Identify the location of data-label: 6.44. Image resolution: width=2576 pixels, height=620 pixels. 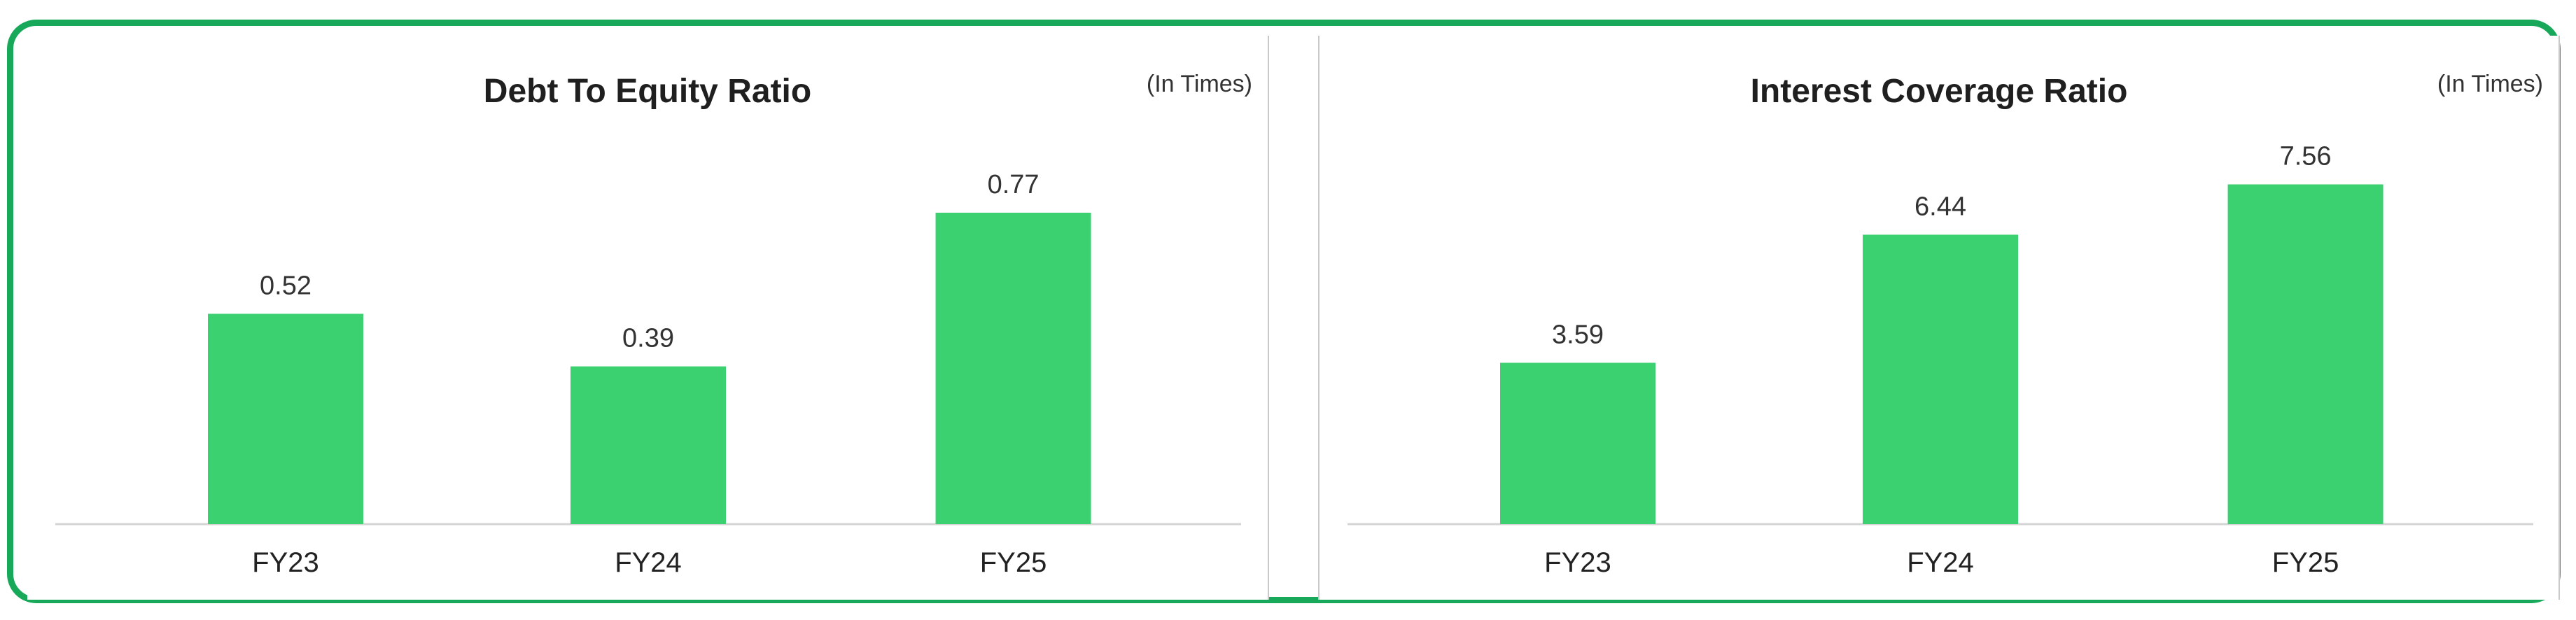
(1940, 206).